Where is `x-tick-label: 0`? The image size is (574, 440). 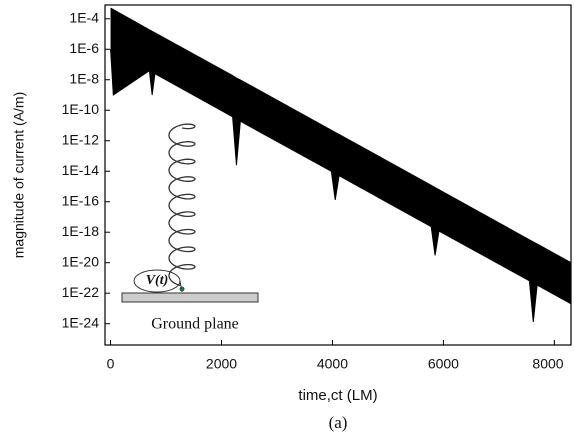 x-tick-label: 0 is located at coordinates (111, 364).